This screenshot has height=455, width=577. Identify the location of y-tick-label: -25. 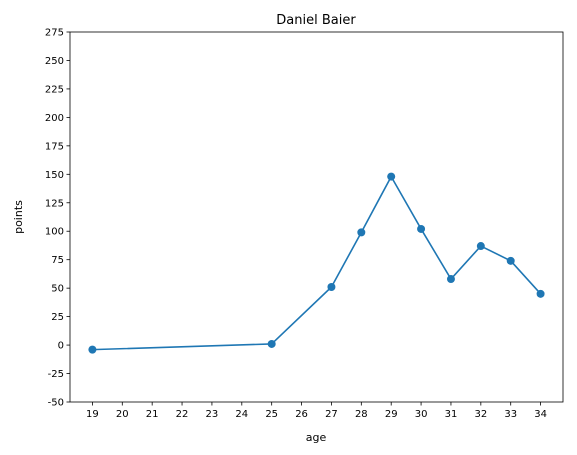
(56, 374).